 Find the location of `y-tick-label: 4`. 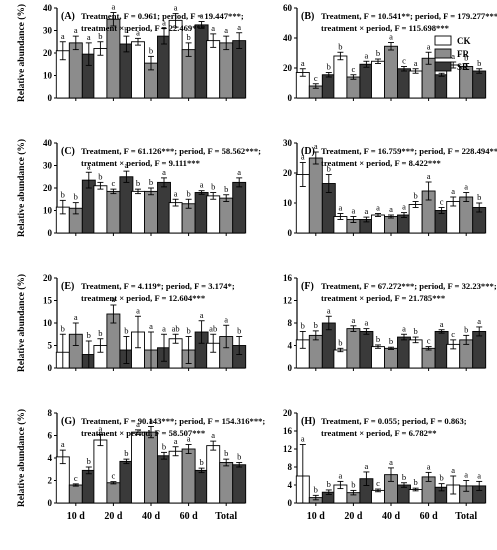

y-tick-label: 4 is located at coordinates (290, 346).